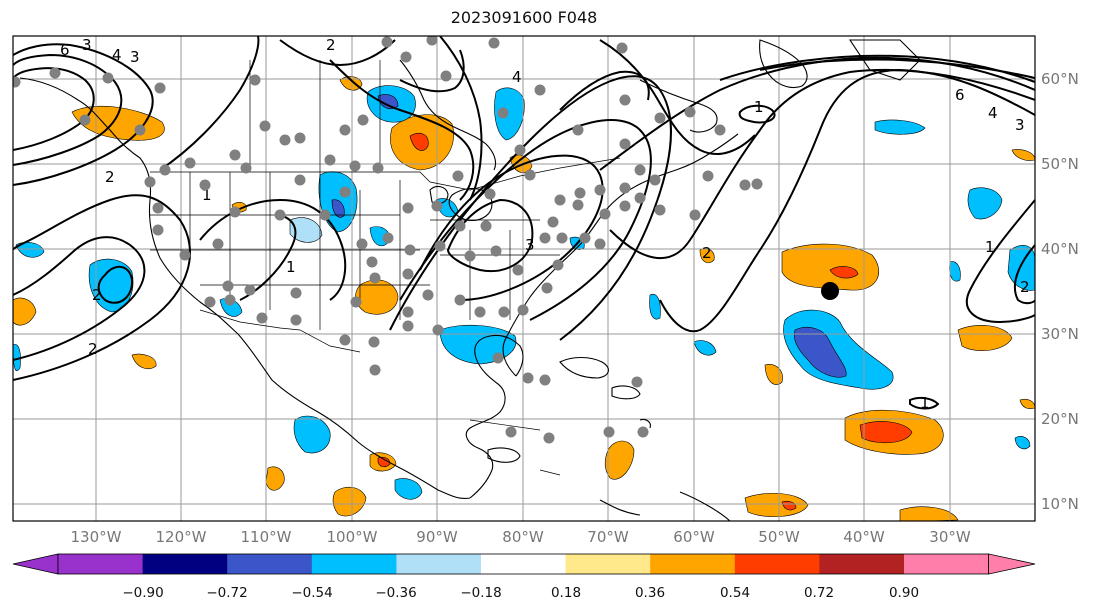  I want to click on lat-label: 50°N, so click(1060, 164).